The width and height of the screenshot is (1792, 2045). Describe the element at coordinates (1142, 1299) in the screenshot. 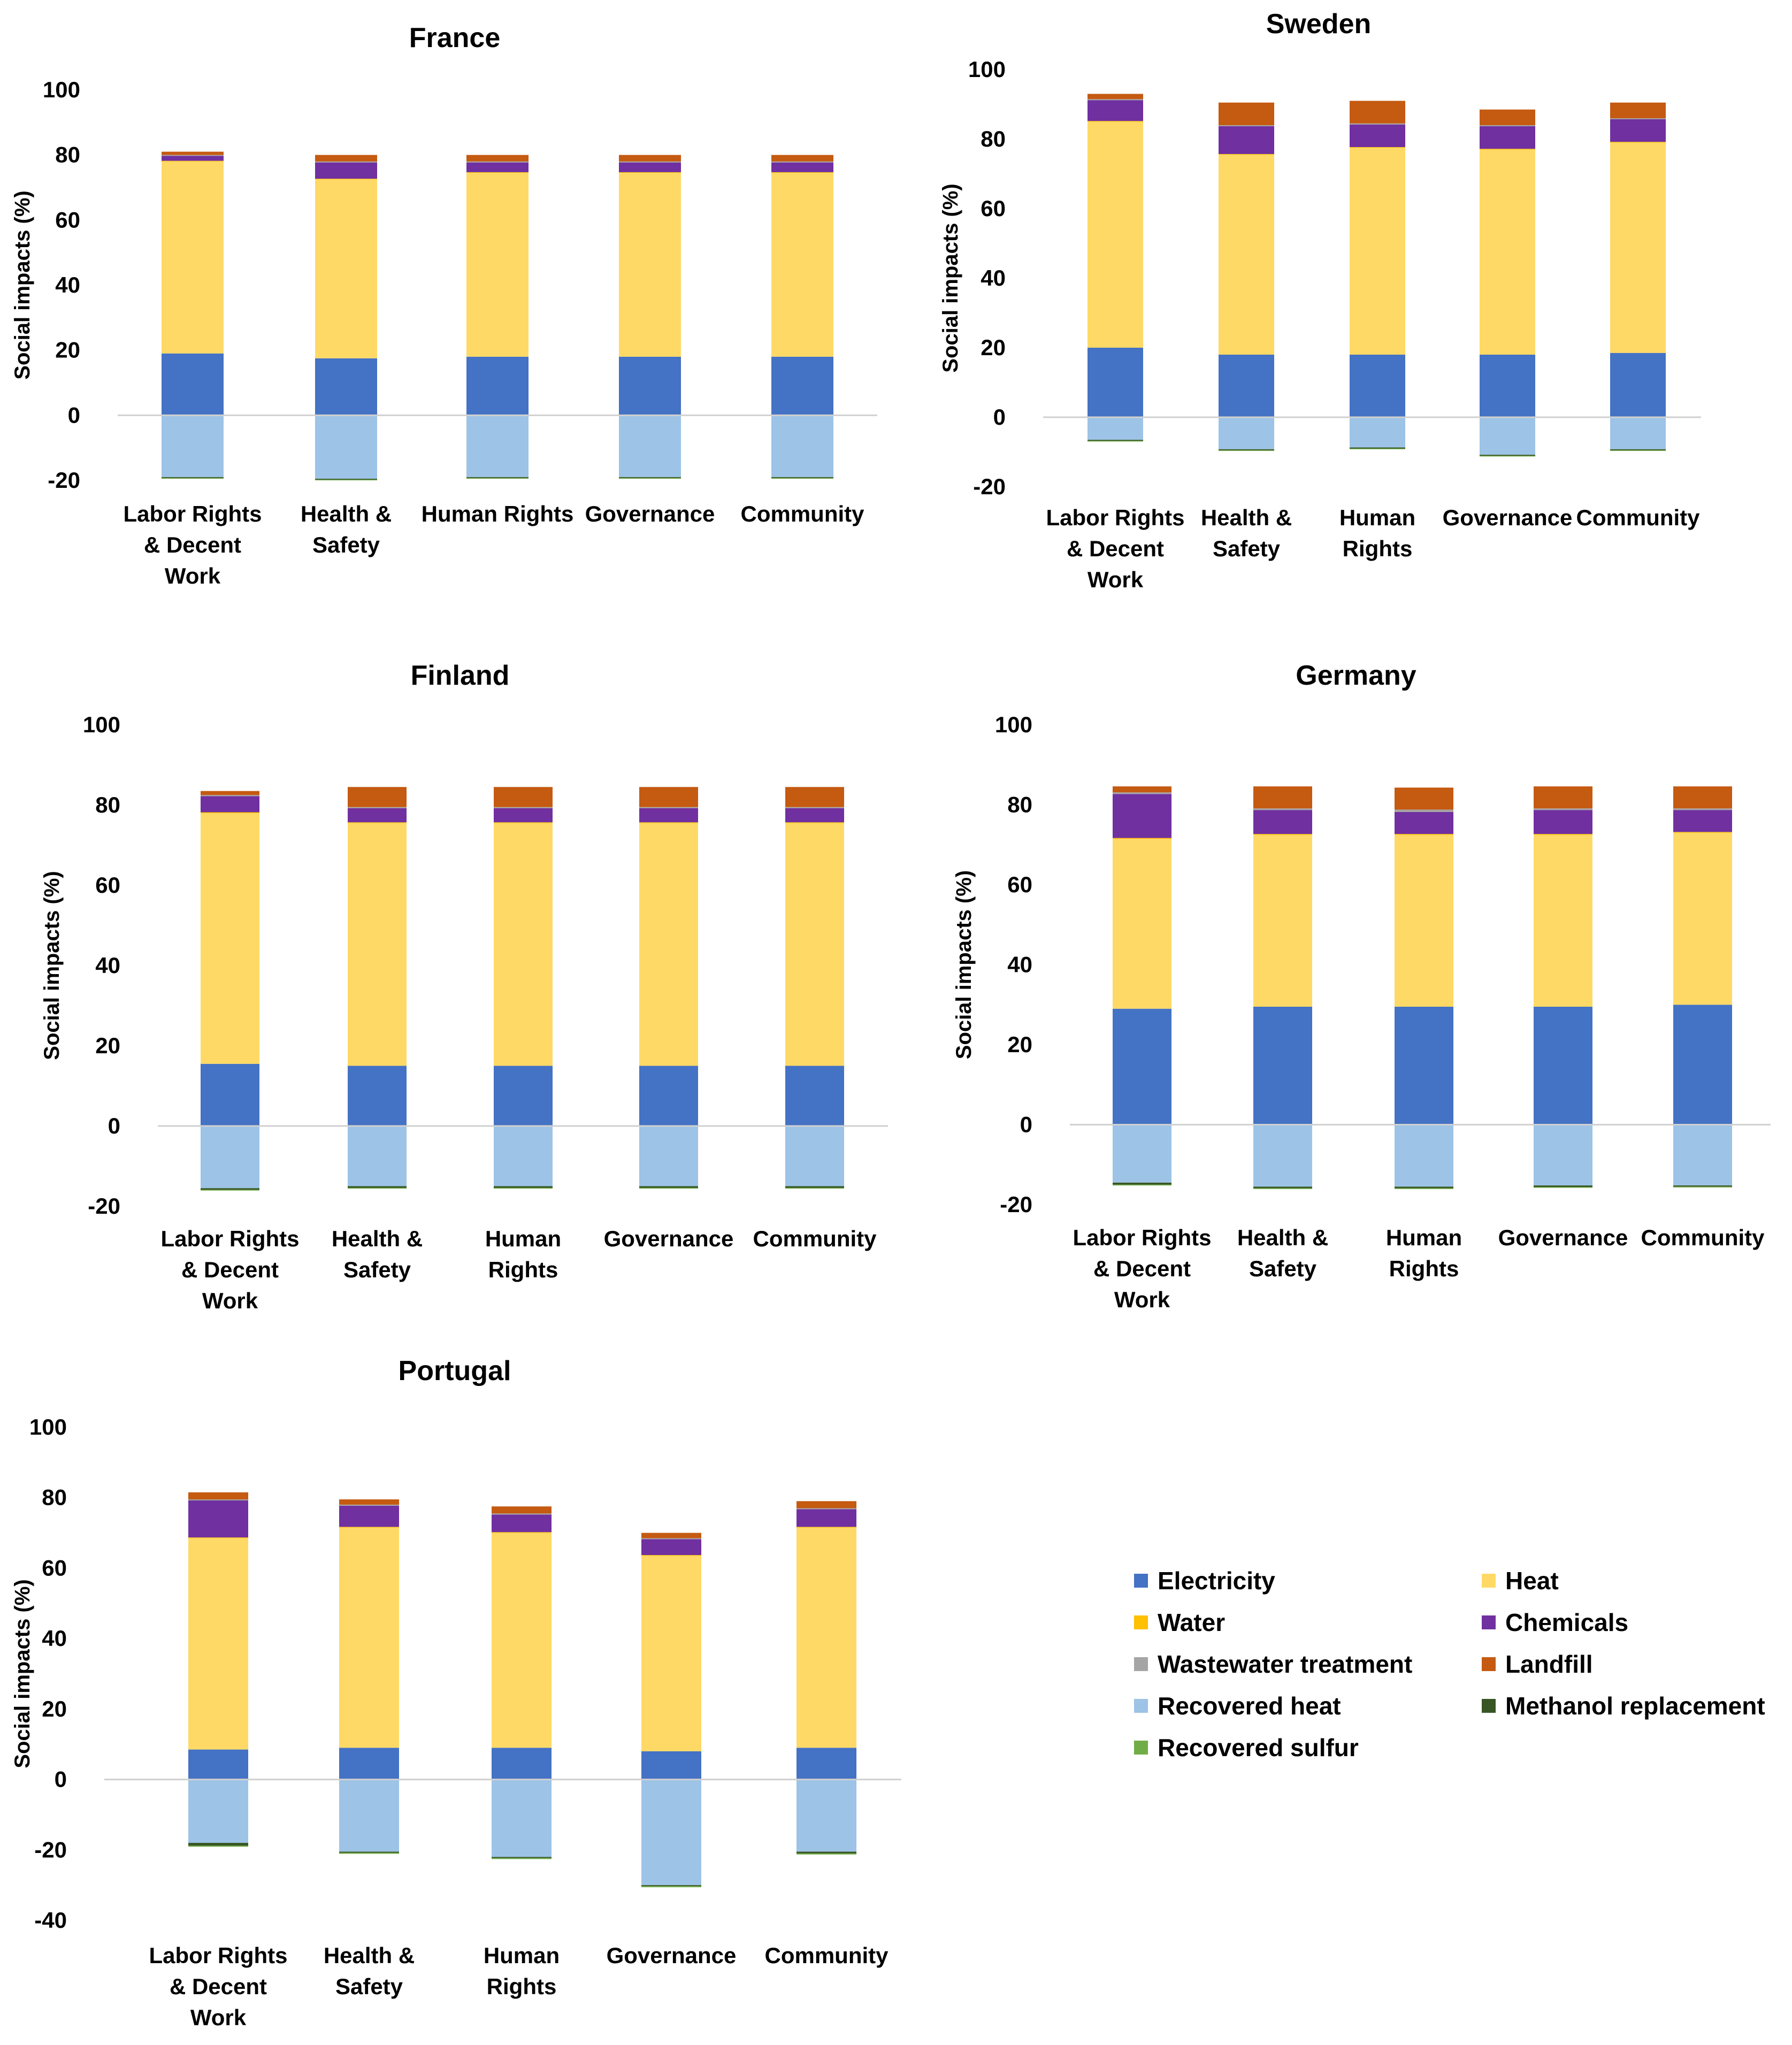

I see `x-category-label: Work` at that location.